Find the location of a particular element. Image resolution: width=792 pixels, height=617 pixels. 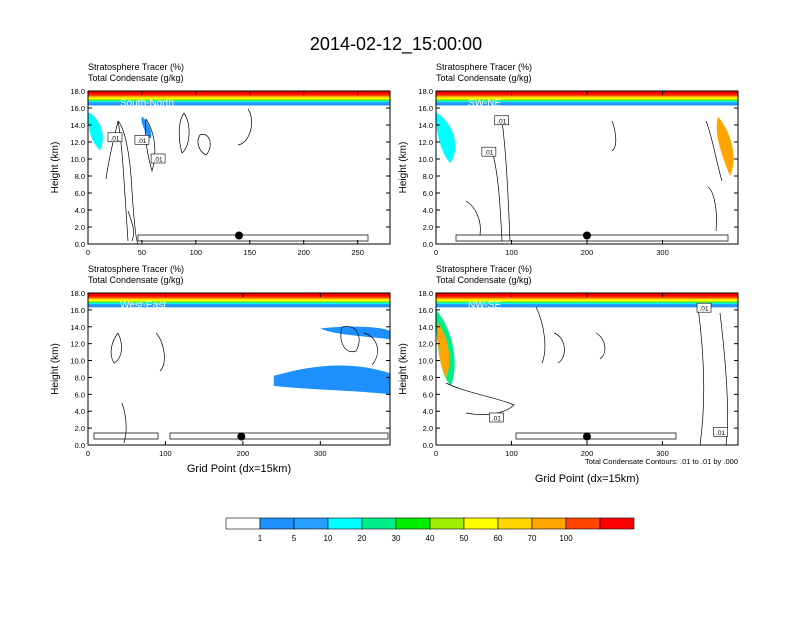

x-tick-label: 150 is located at coordinates (250, 252).